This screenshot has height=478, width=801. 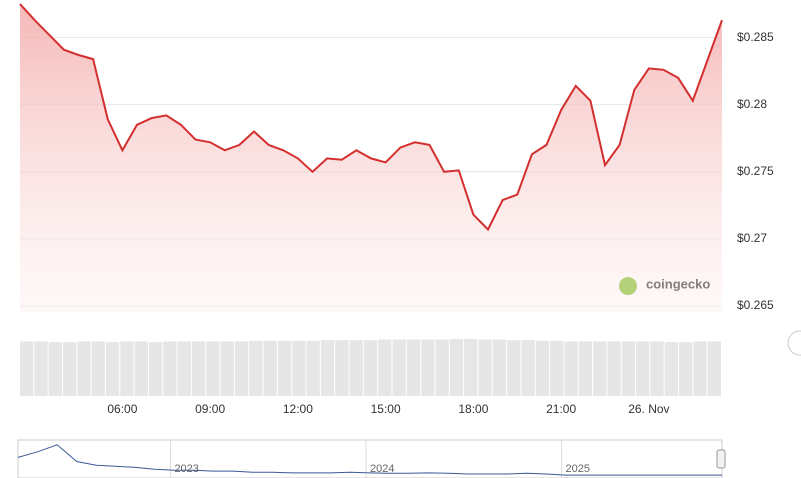 I want to click on y-tick-label: $0.27, so click(x=752, y=238).